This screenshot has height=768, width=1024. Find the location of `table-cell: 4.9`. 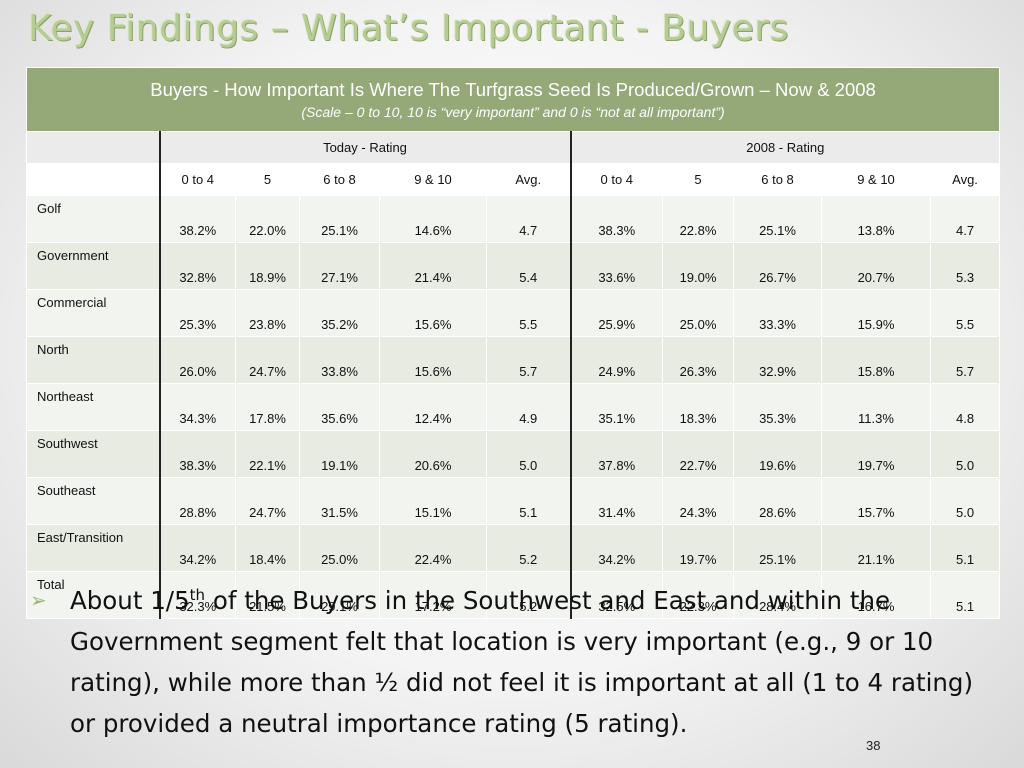

table-cell: 4.9 is located at coordinates (529, 407).